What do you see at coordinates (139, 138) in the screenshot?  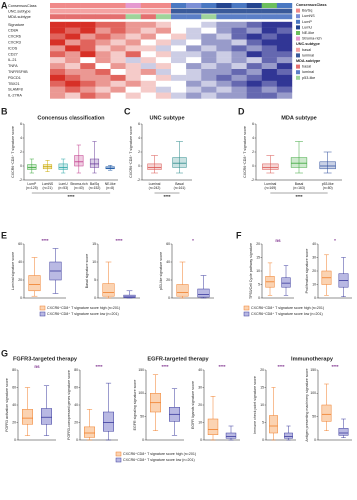 I see `y-tick-label: 4` at bounding box center [139, 138].